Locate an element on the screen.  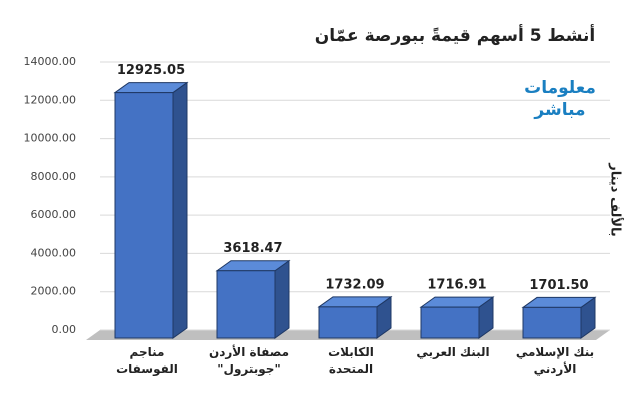
value-label: 1732.09 is located at coordinates (354, 284).